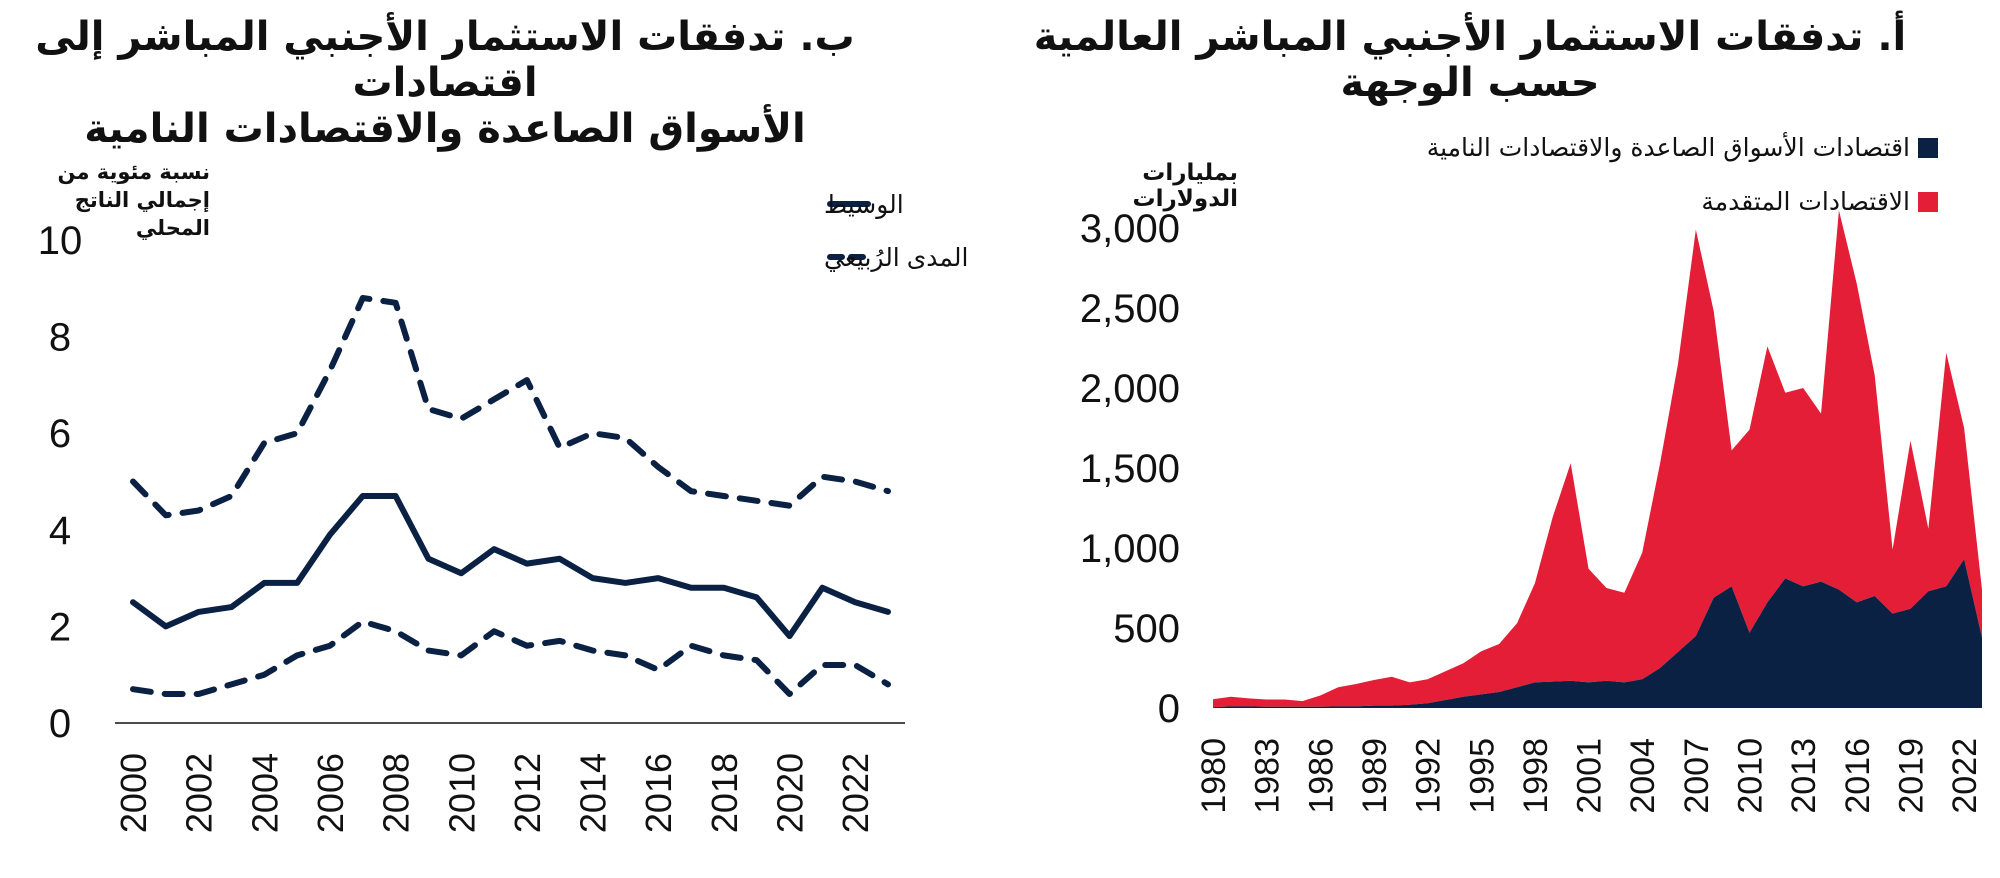 The width and height of the screenshot is (2000, 878). Describe the element at coordinates (330, 793) in the screenshot. I see `x-tick-label-b: 2006` at that location.